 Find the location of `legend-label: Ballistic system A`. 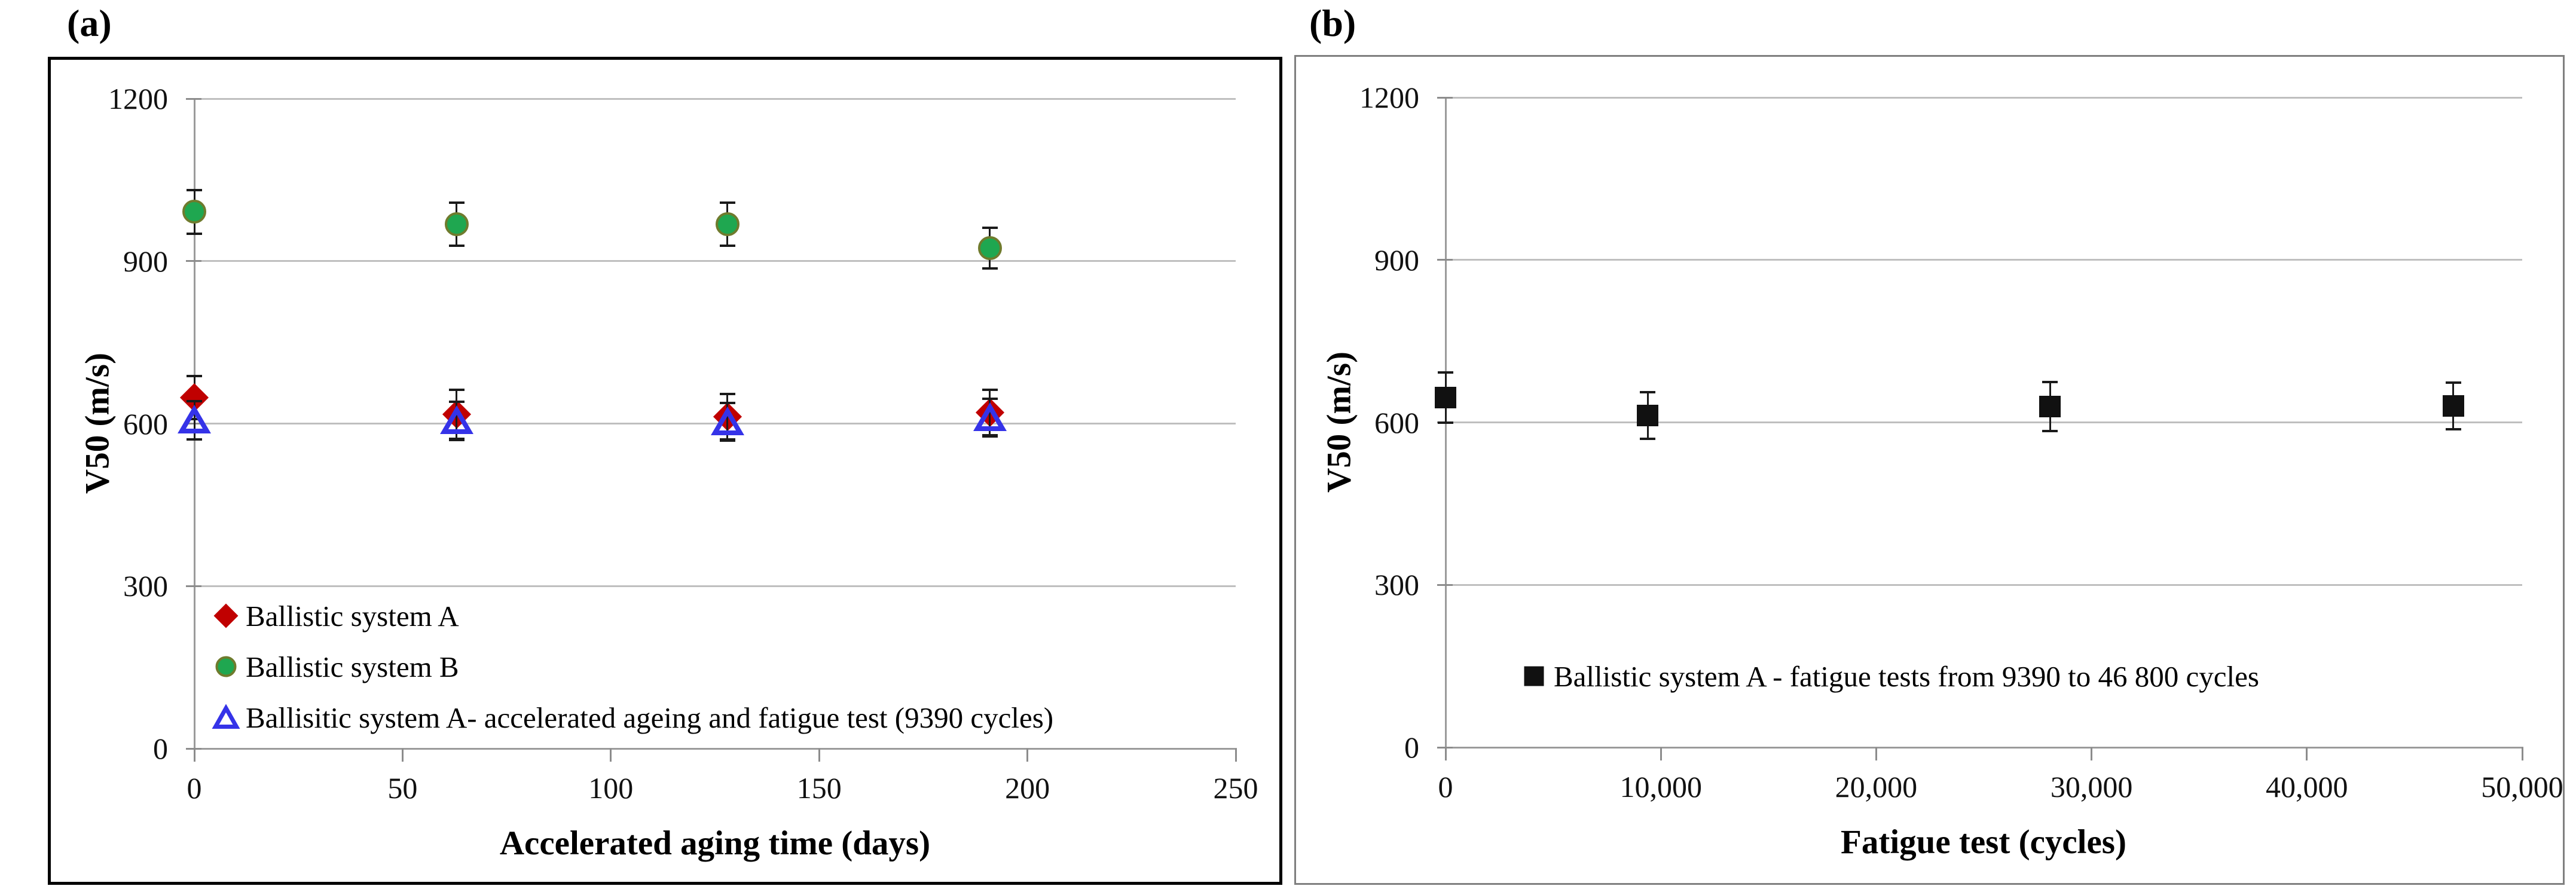

legend-label: Ballistic system A is located at coordinates (352, 616).